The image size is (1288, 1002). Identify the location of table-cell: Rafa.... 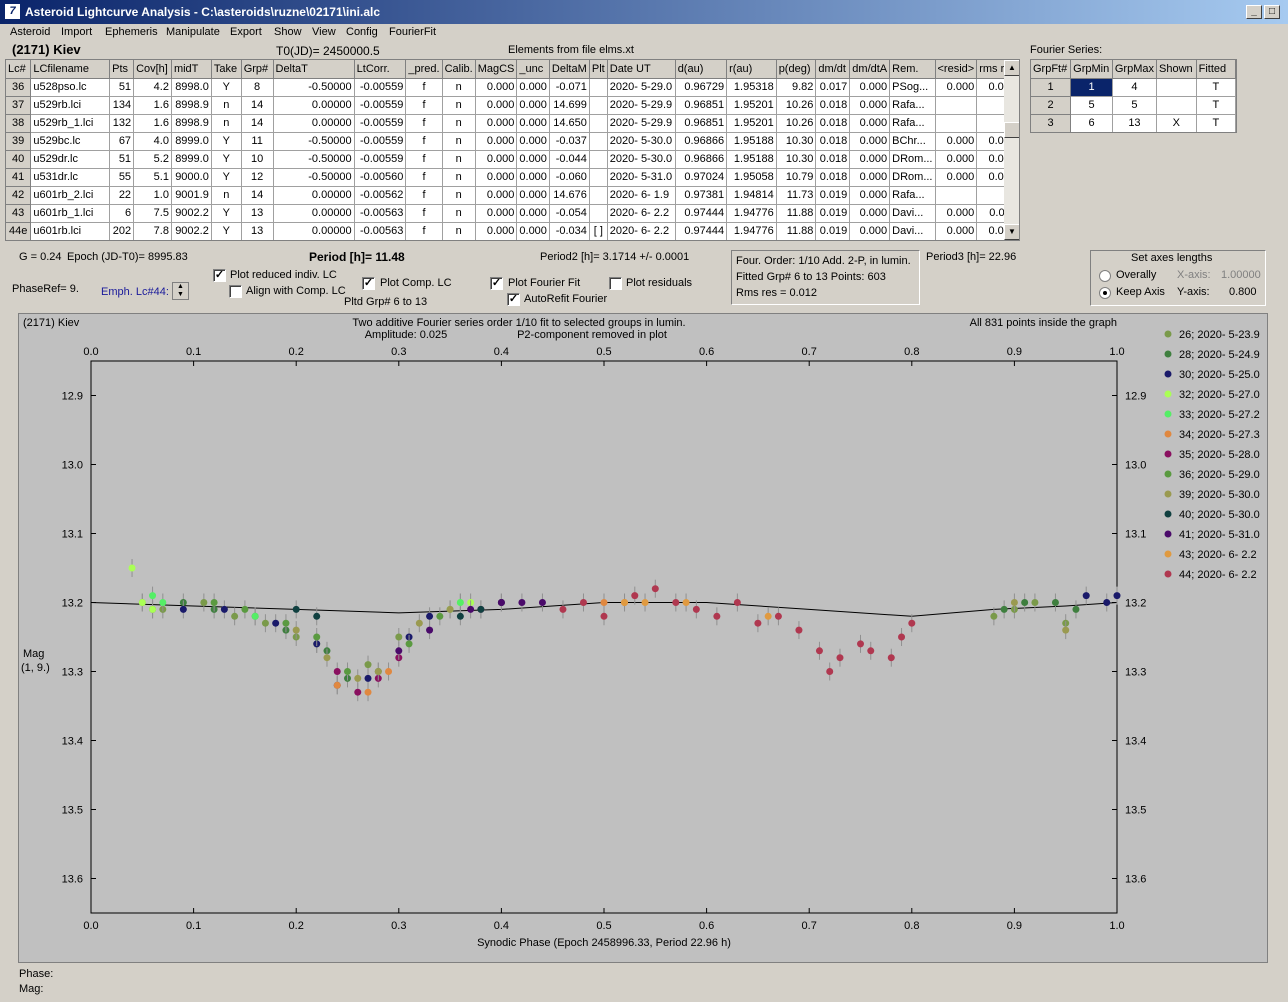
(912, 105).